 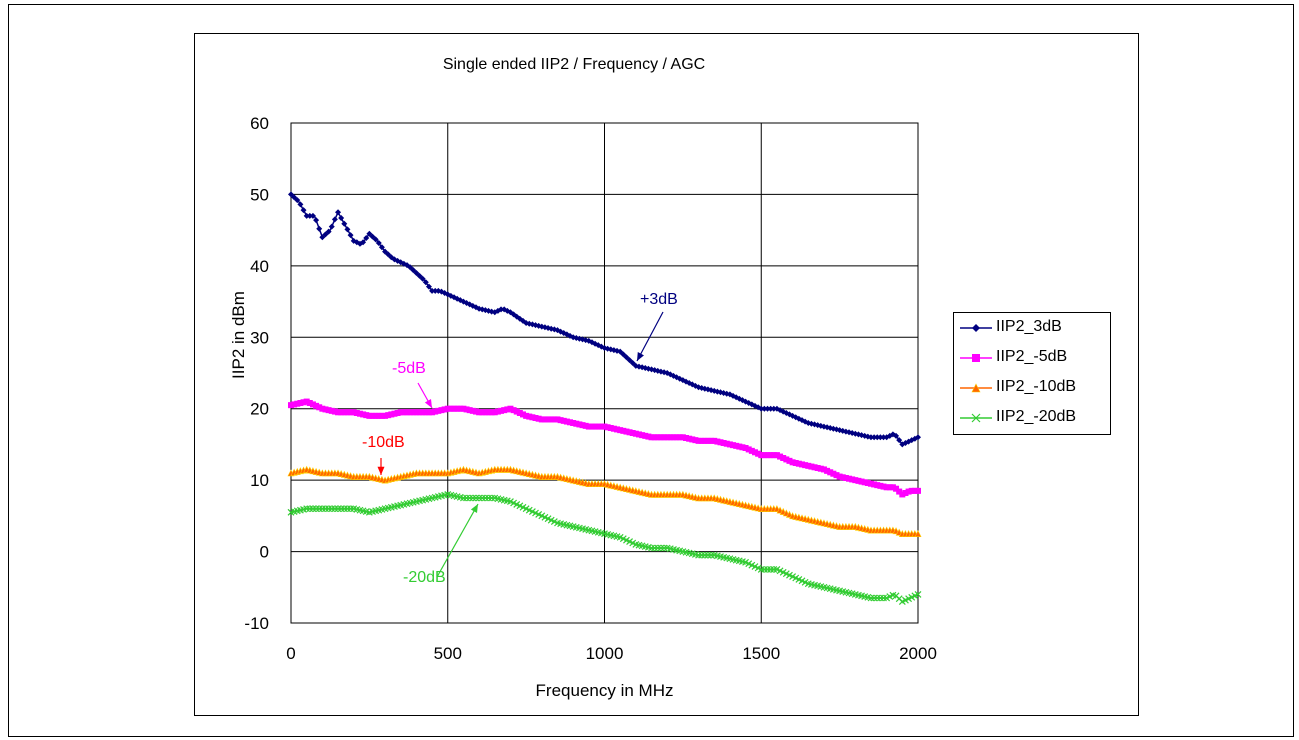 What do you see at coordinates (381, 466) in the screenshot?
I see `annotation-arrow-minus10db` at bounding box center [381, 466].